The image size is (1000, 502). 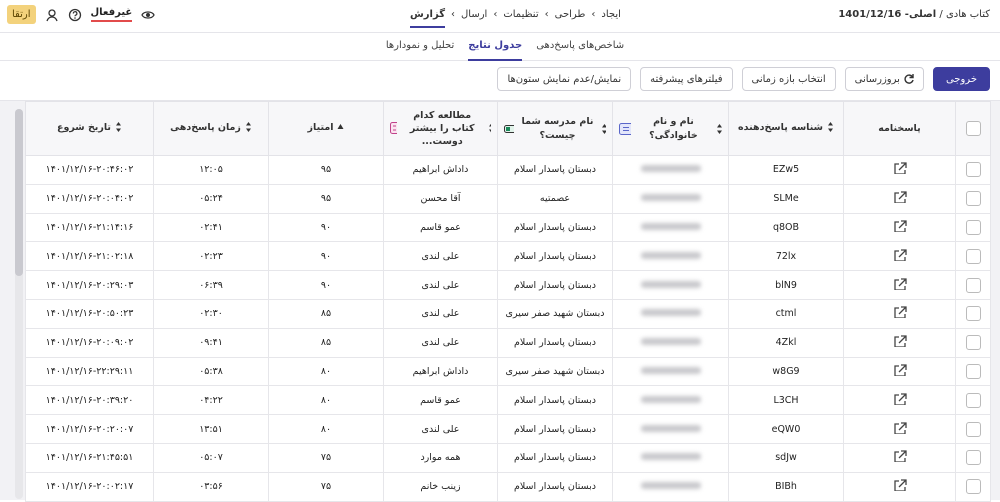 I want to click on scroll-thumb, so click(x=19, y=192).